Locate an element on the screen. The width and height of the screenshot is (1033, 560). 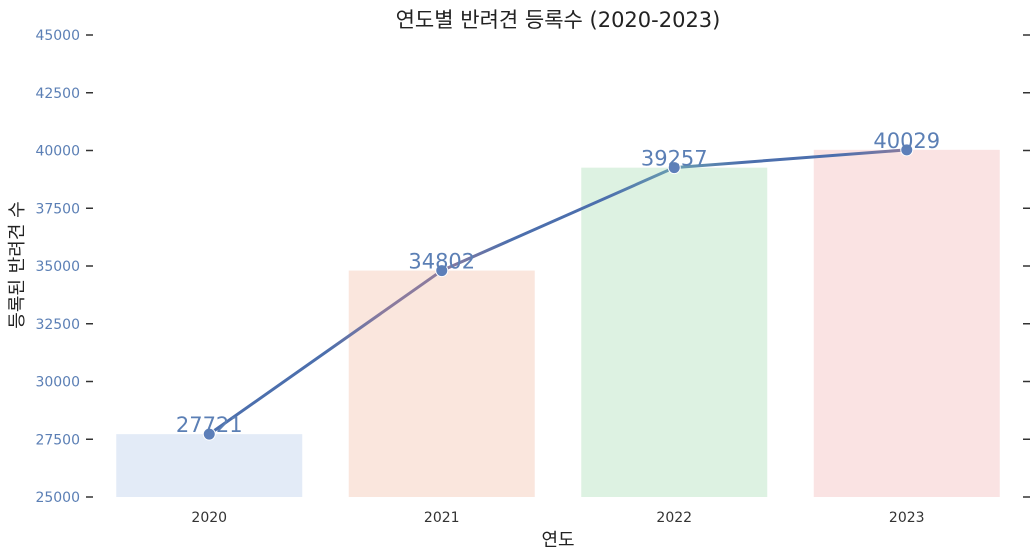
point-2022 is located at coordinates (674, 168).